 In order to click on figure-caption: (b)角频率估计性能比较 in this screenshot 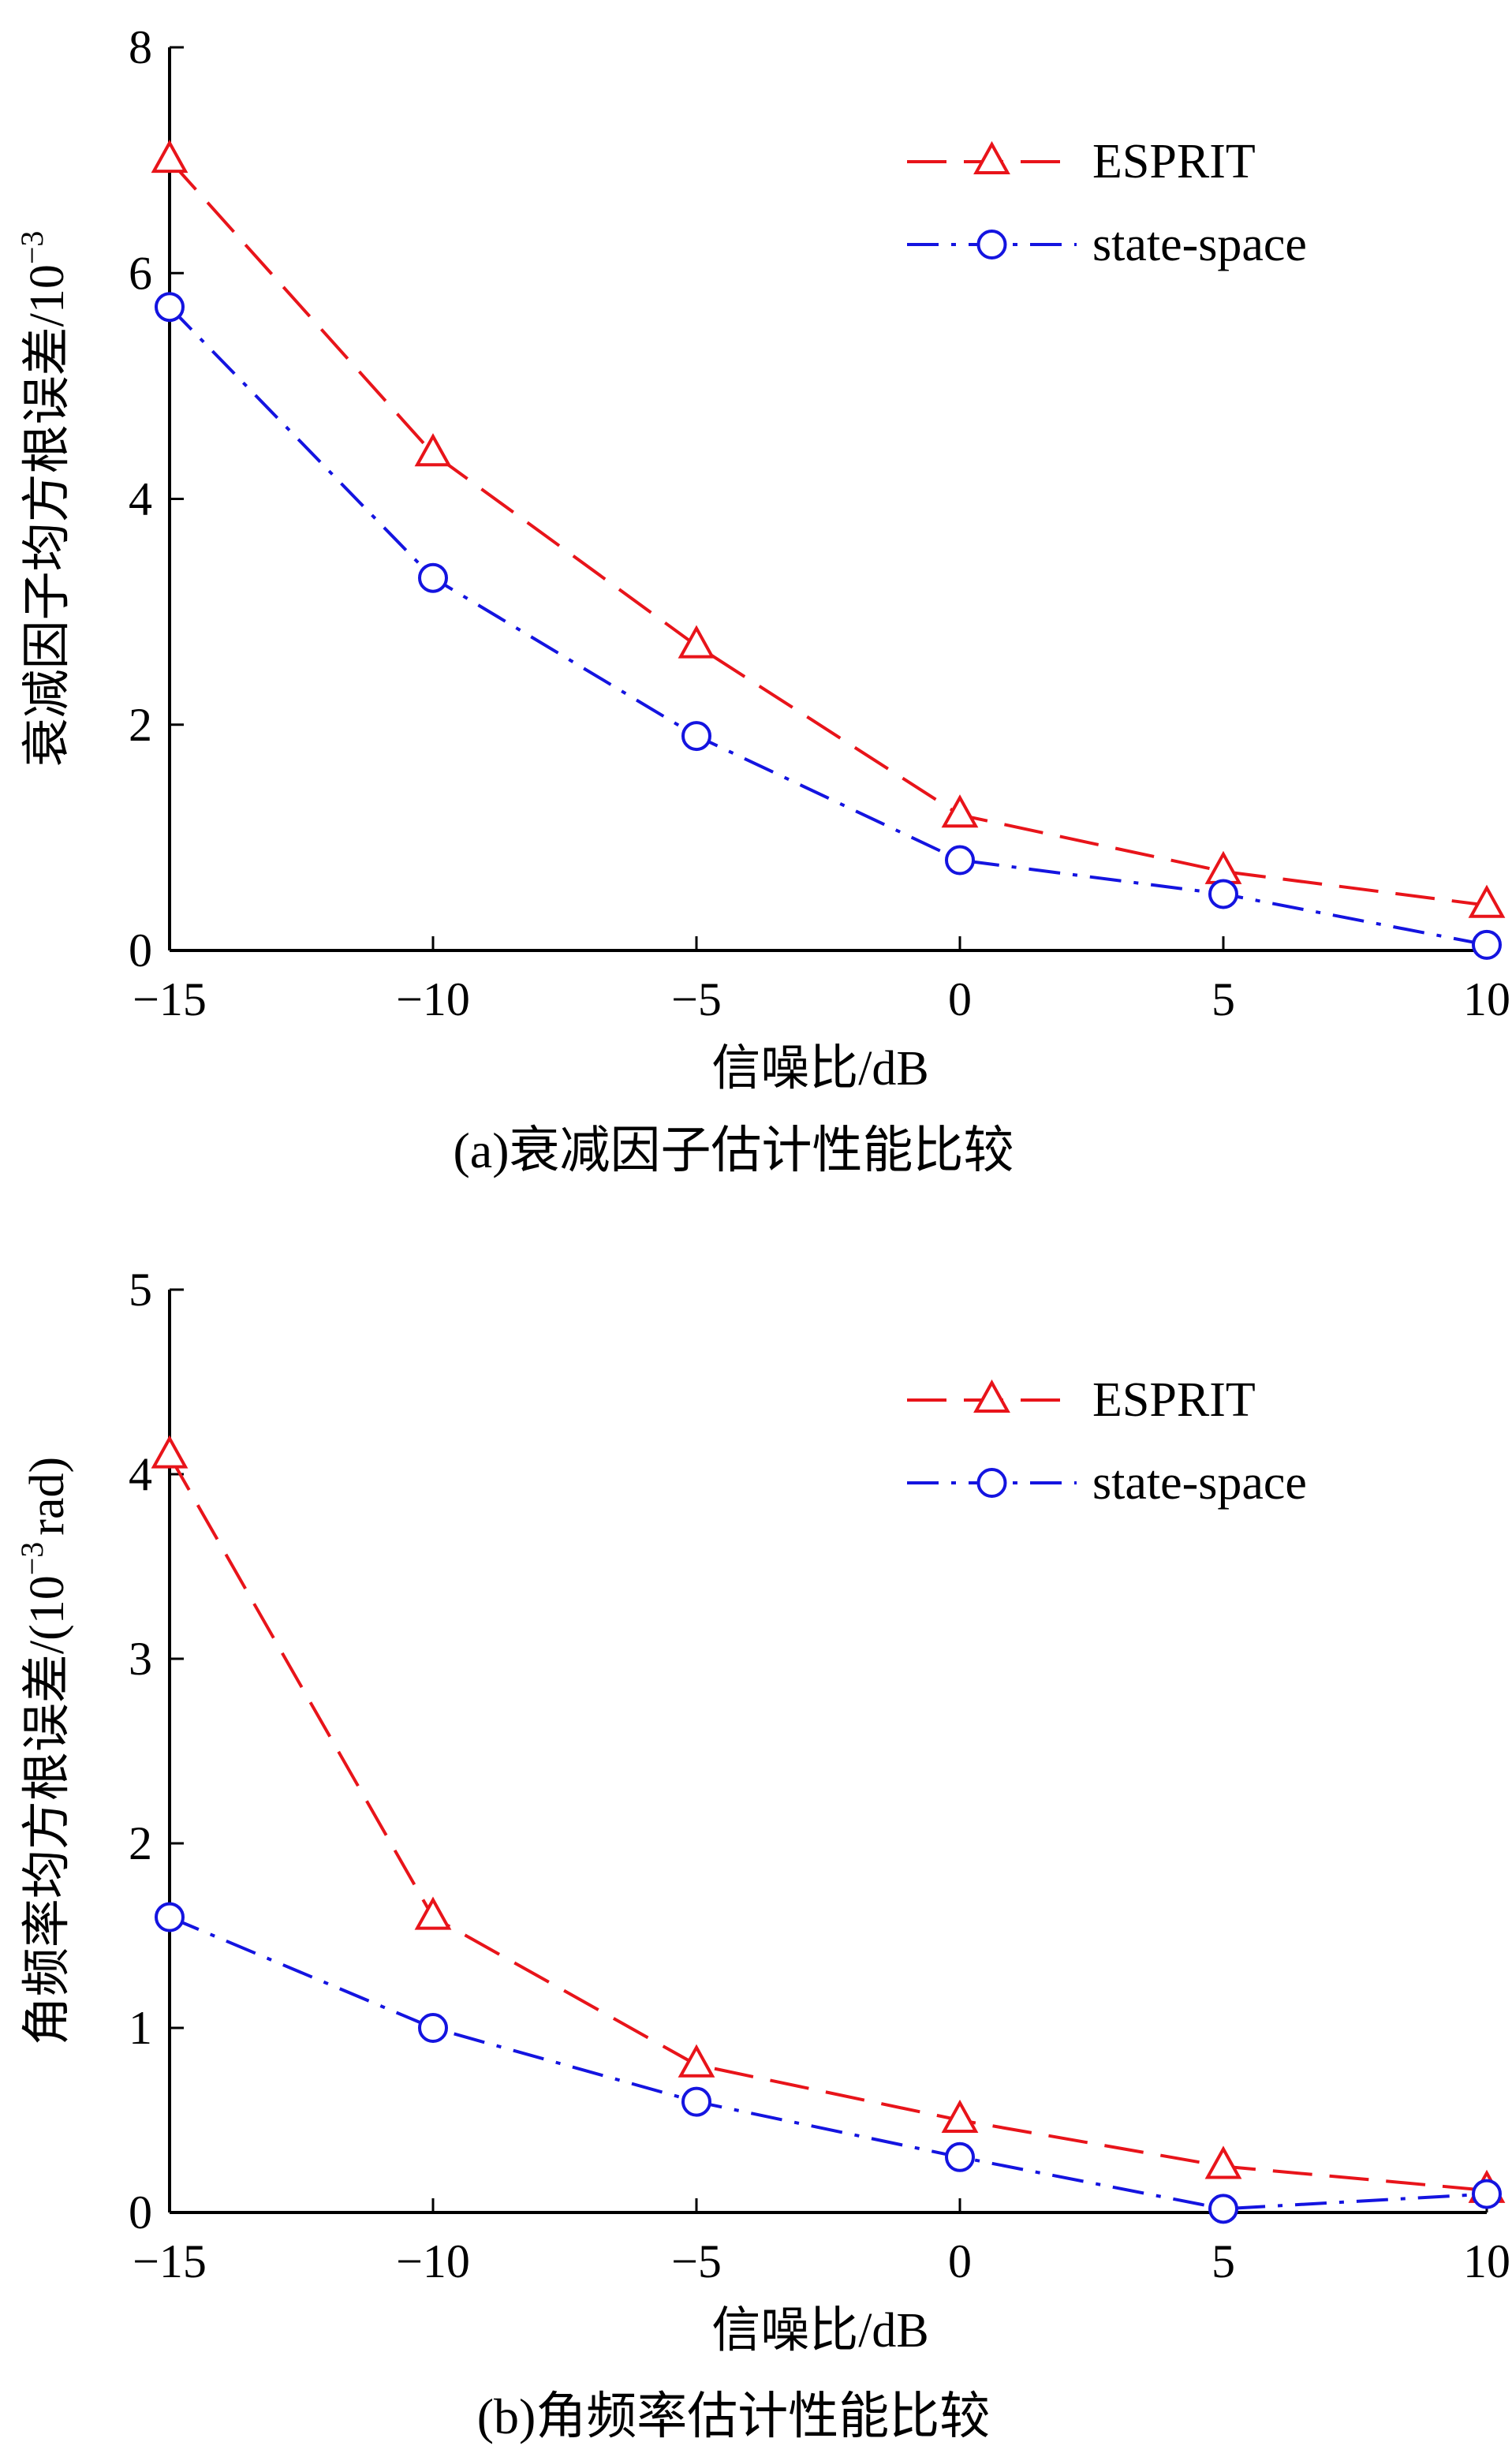, I will do `click(734, 2416)`.